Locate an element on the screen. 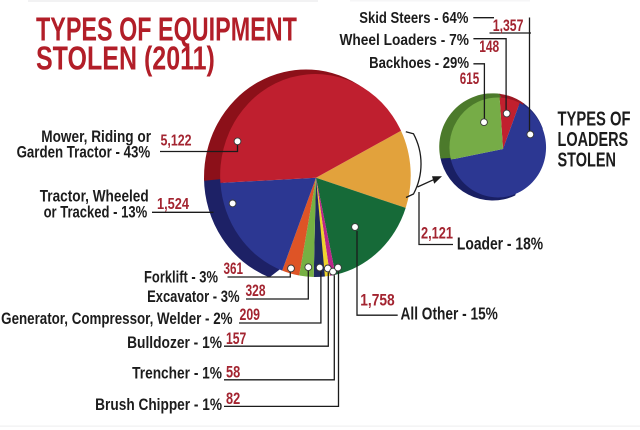 The height and width of the screenshot is (430, 640). svg-text: 58 is located at coordinates (233, 372).